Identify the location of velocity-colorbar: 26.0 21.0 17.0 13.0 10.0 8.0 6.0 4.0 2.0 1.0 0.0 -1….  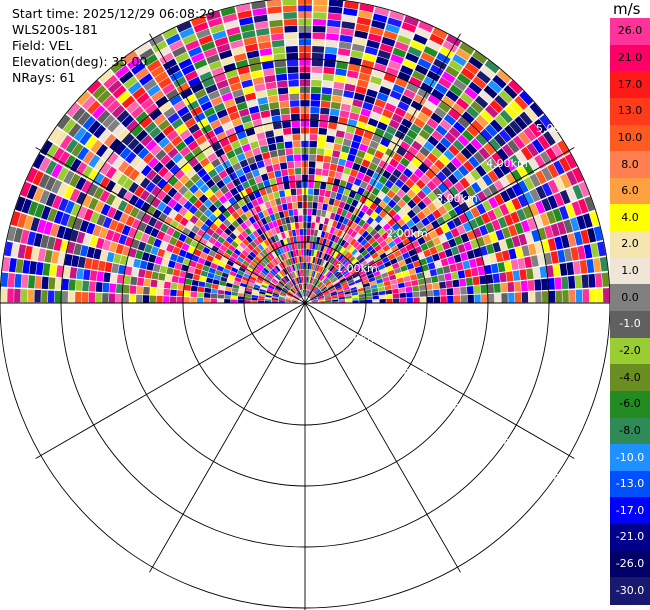
(630, 311).